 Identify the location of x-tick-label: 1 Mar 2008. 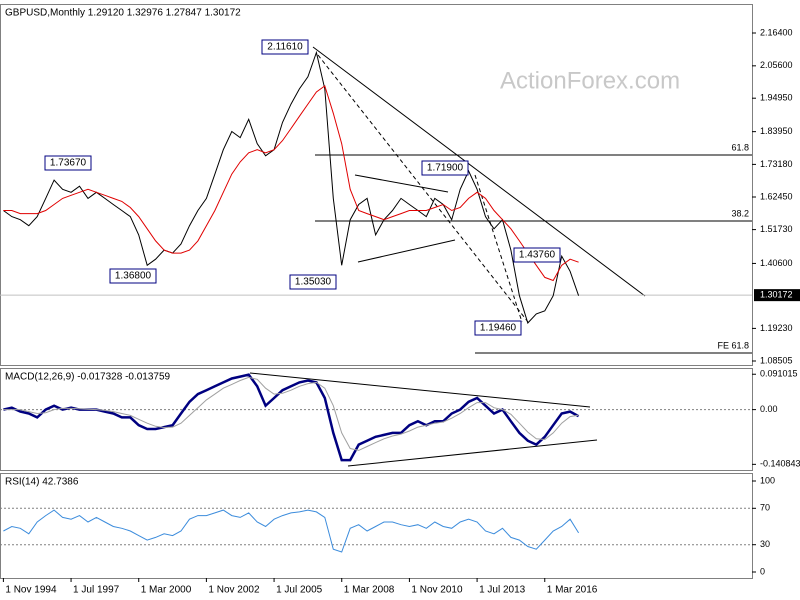
(369, 590).